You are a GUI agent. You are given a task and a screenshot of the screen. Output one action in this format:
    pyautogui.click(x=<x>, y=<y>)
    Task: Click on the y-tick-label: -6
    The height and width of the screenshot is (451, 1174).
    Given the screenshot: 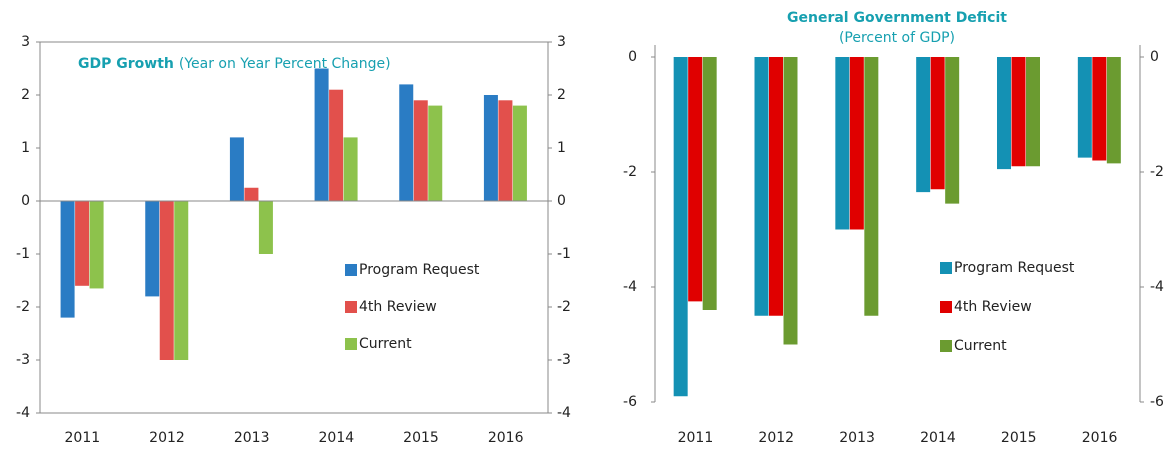 What is the action you would take?
    pyautogui.click(x=630, y=402)
    